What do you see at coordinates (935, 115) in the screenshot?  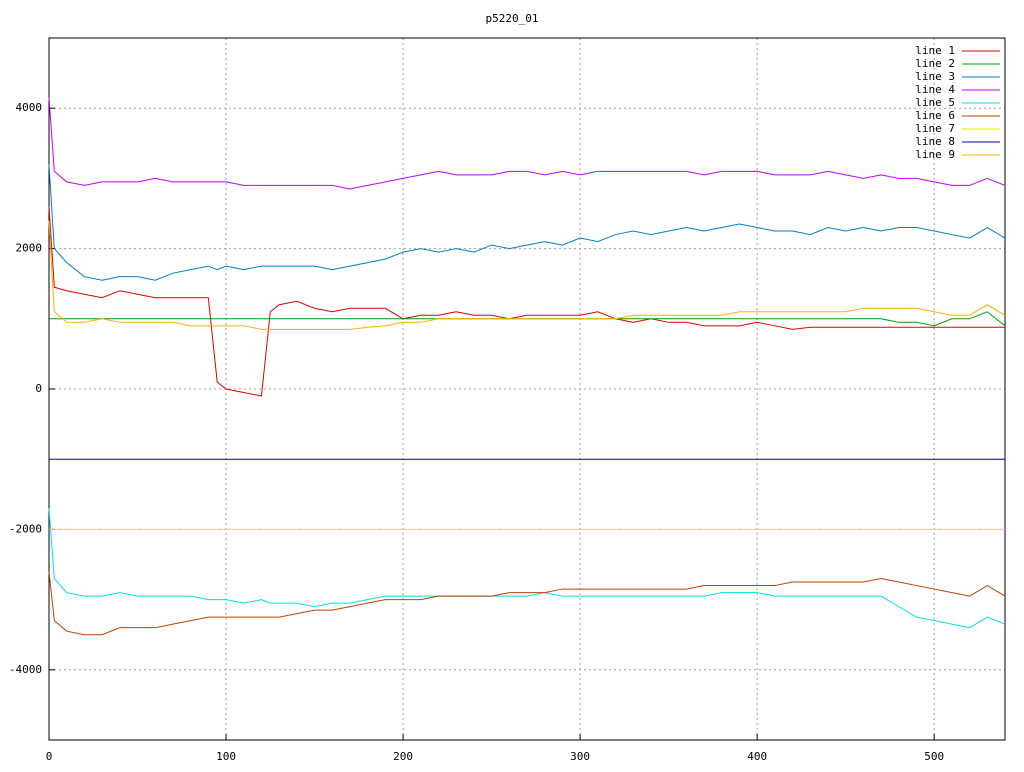 I see `legend-label: line 6` at bounding box center [935, 115].